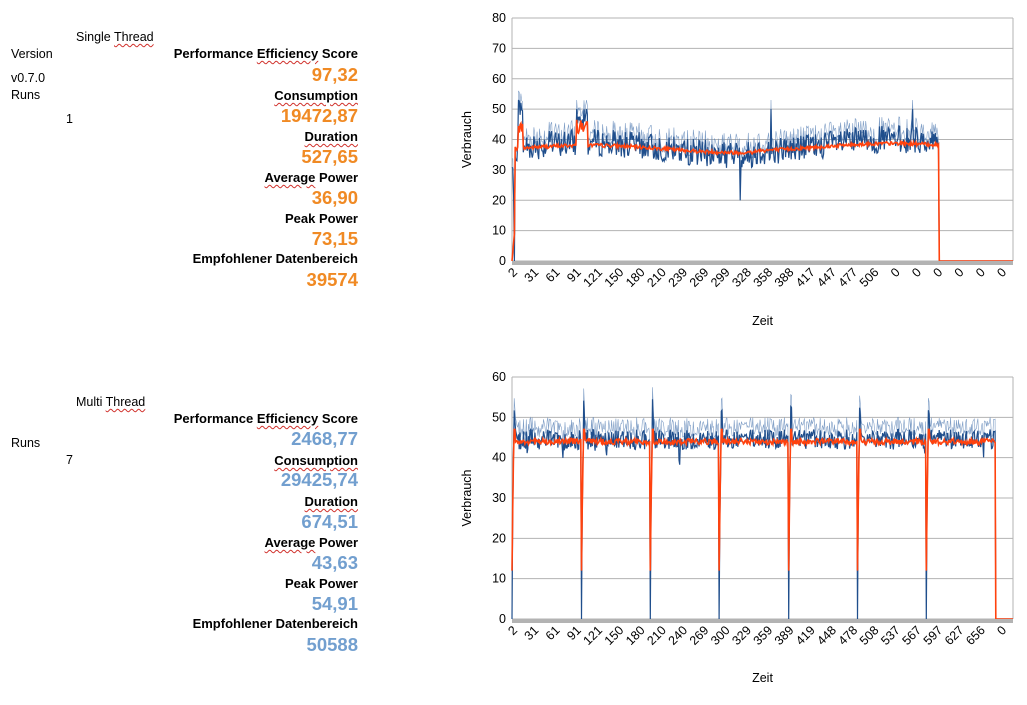 Image resolution: width=1027 pixels, height=705 pixels. Describe the element at coordinates (848, 277) in the screenshot. I see `x-tick-label: 477` at that location.